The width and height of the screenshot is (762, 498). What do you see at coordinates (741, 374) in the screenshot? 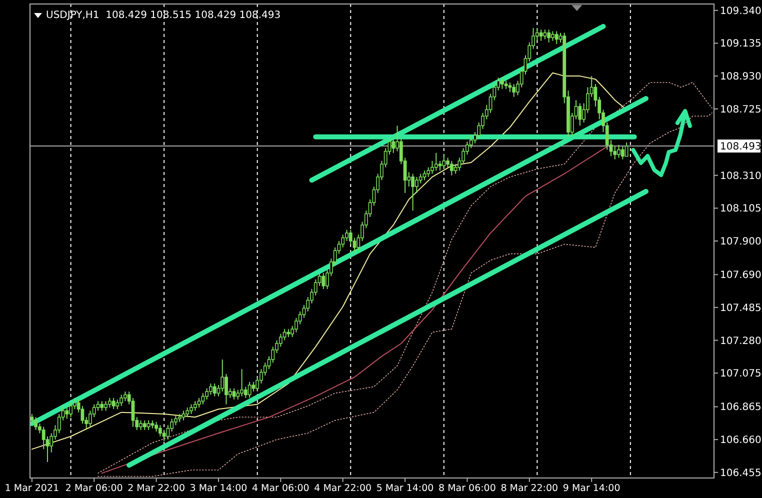
I see `y-tick-label: 107.075` at bounding box center [741, 374].